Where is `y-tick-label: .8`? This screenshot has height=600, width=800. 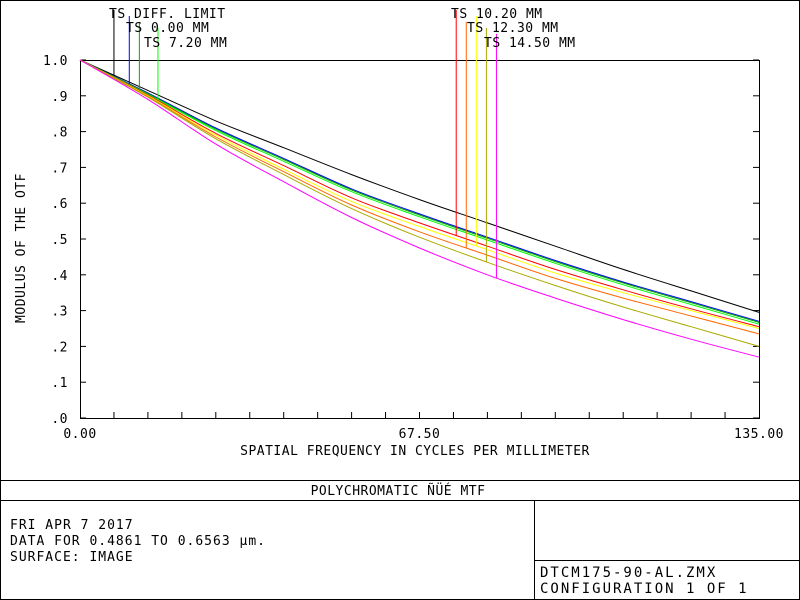 y-tick-label: .8 is located at coordinates (59, 133).